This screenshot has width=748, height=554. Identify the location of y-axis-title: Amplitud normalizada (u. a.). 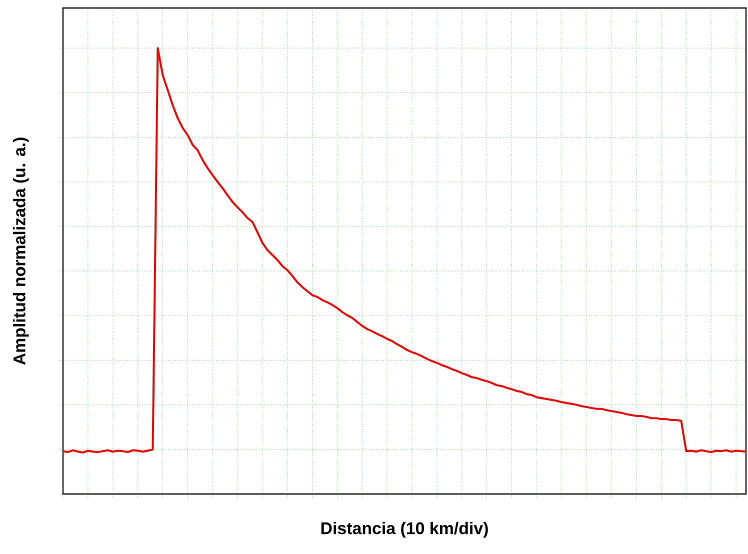
(20, 251).